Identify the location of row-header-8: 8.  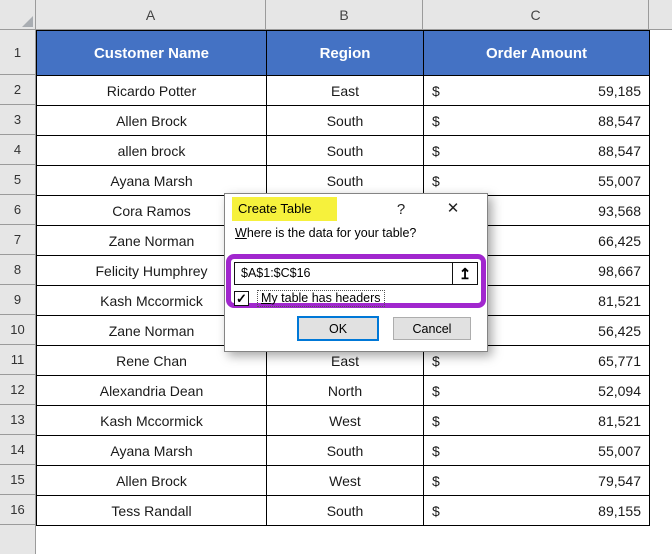
(17, 270).